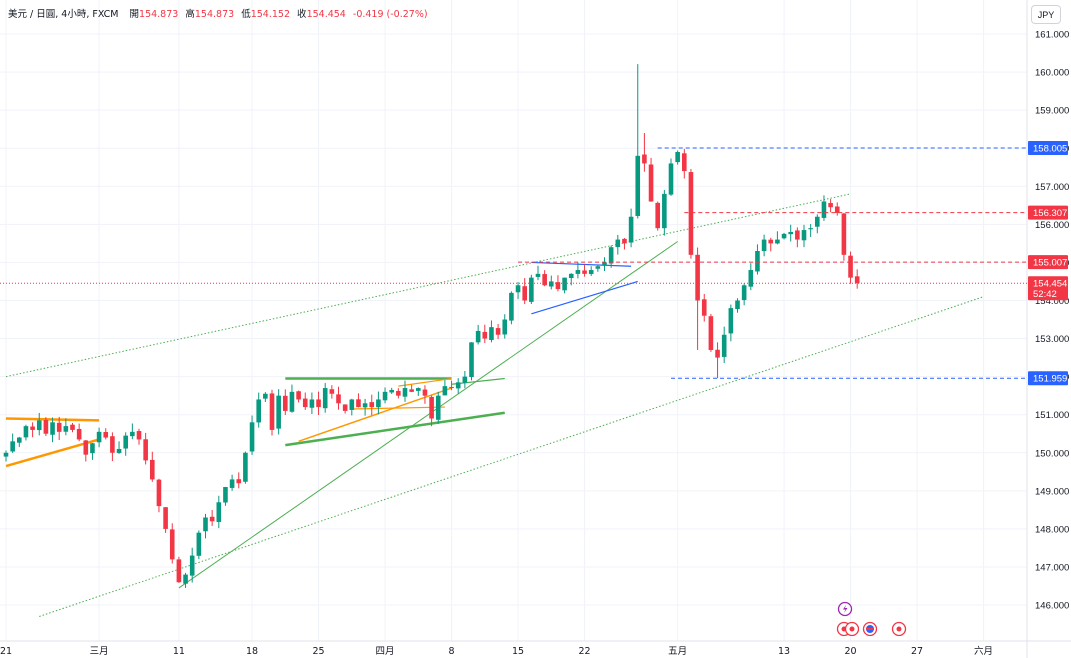 Image resolution: width=1071 pixels, height=658 pixels. I want to click on countdown-text: 52:42, so click(1045, 294).